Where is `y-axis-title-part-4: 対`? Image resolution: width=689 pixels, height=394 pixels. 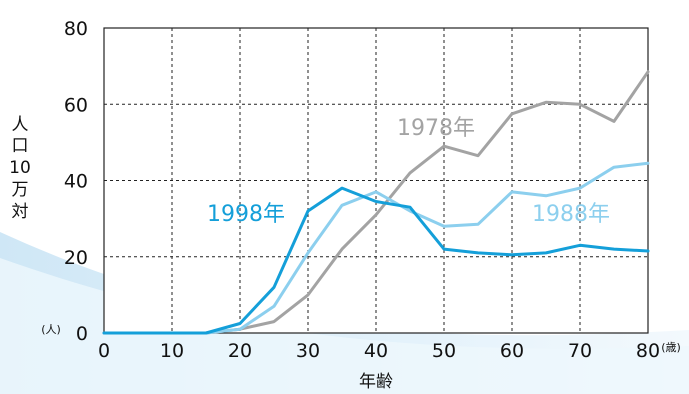
y-axis-title-part-4: 対 is located at coordinates (20, 212).